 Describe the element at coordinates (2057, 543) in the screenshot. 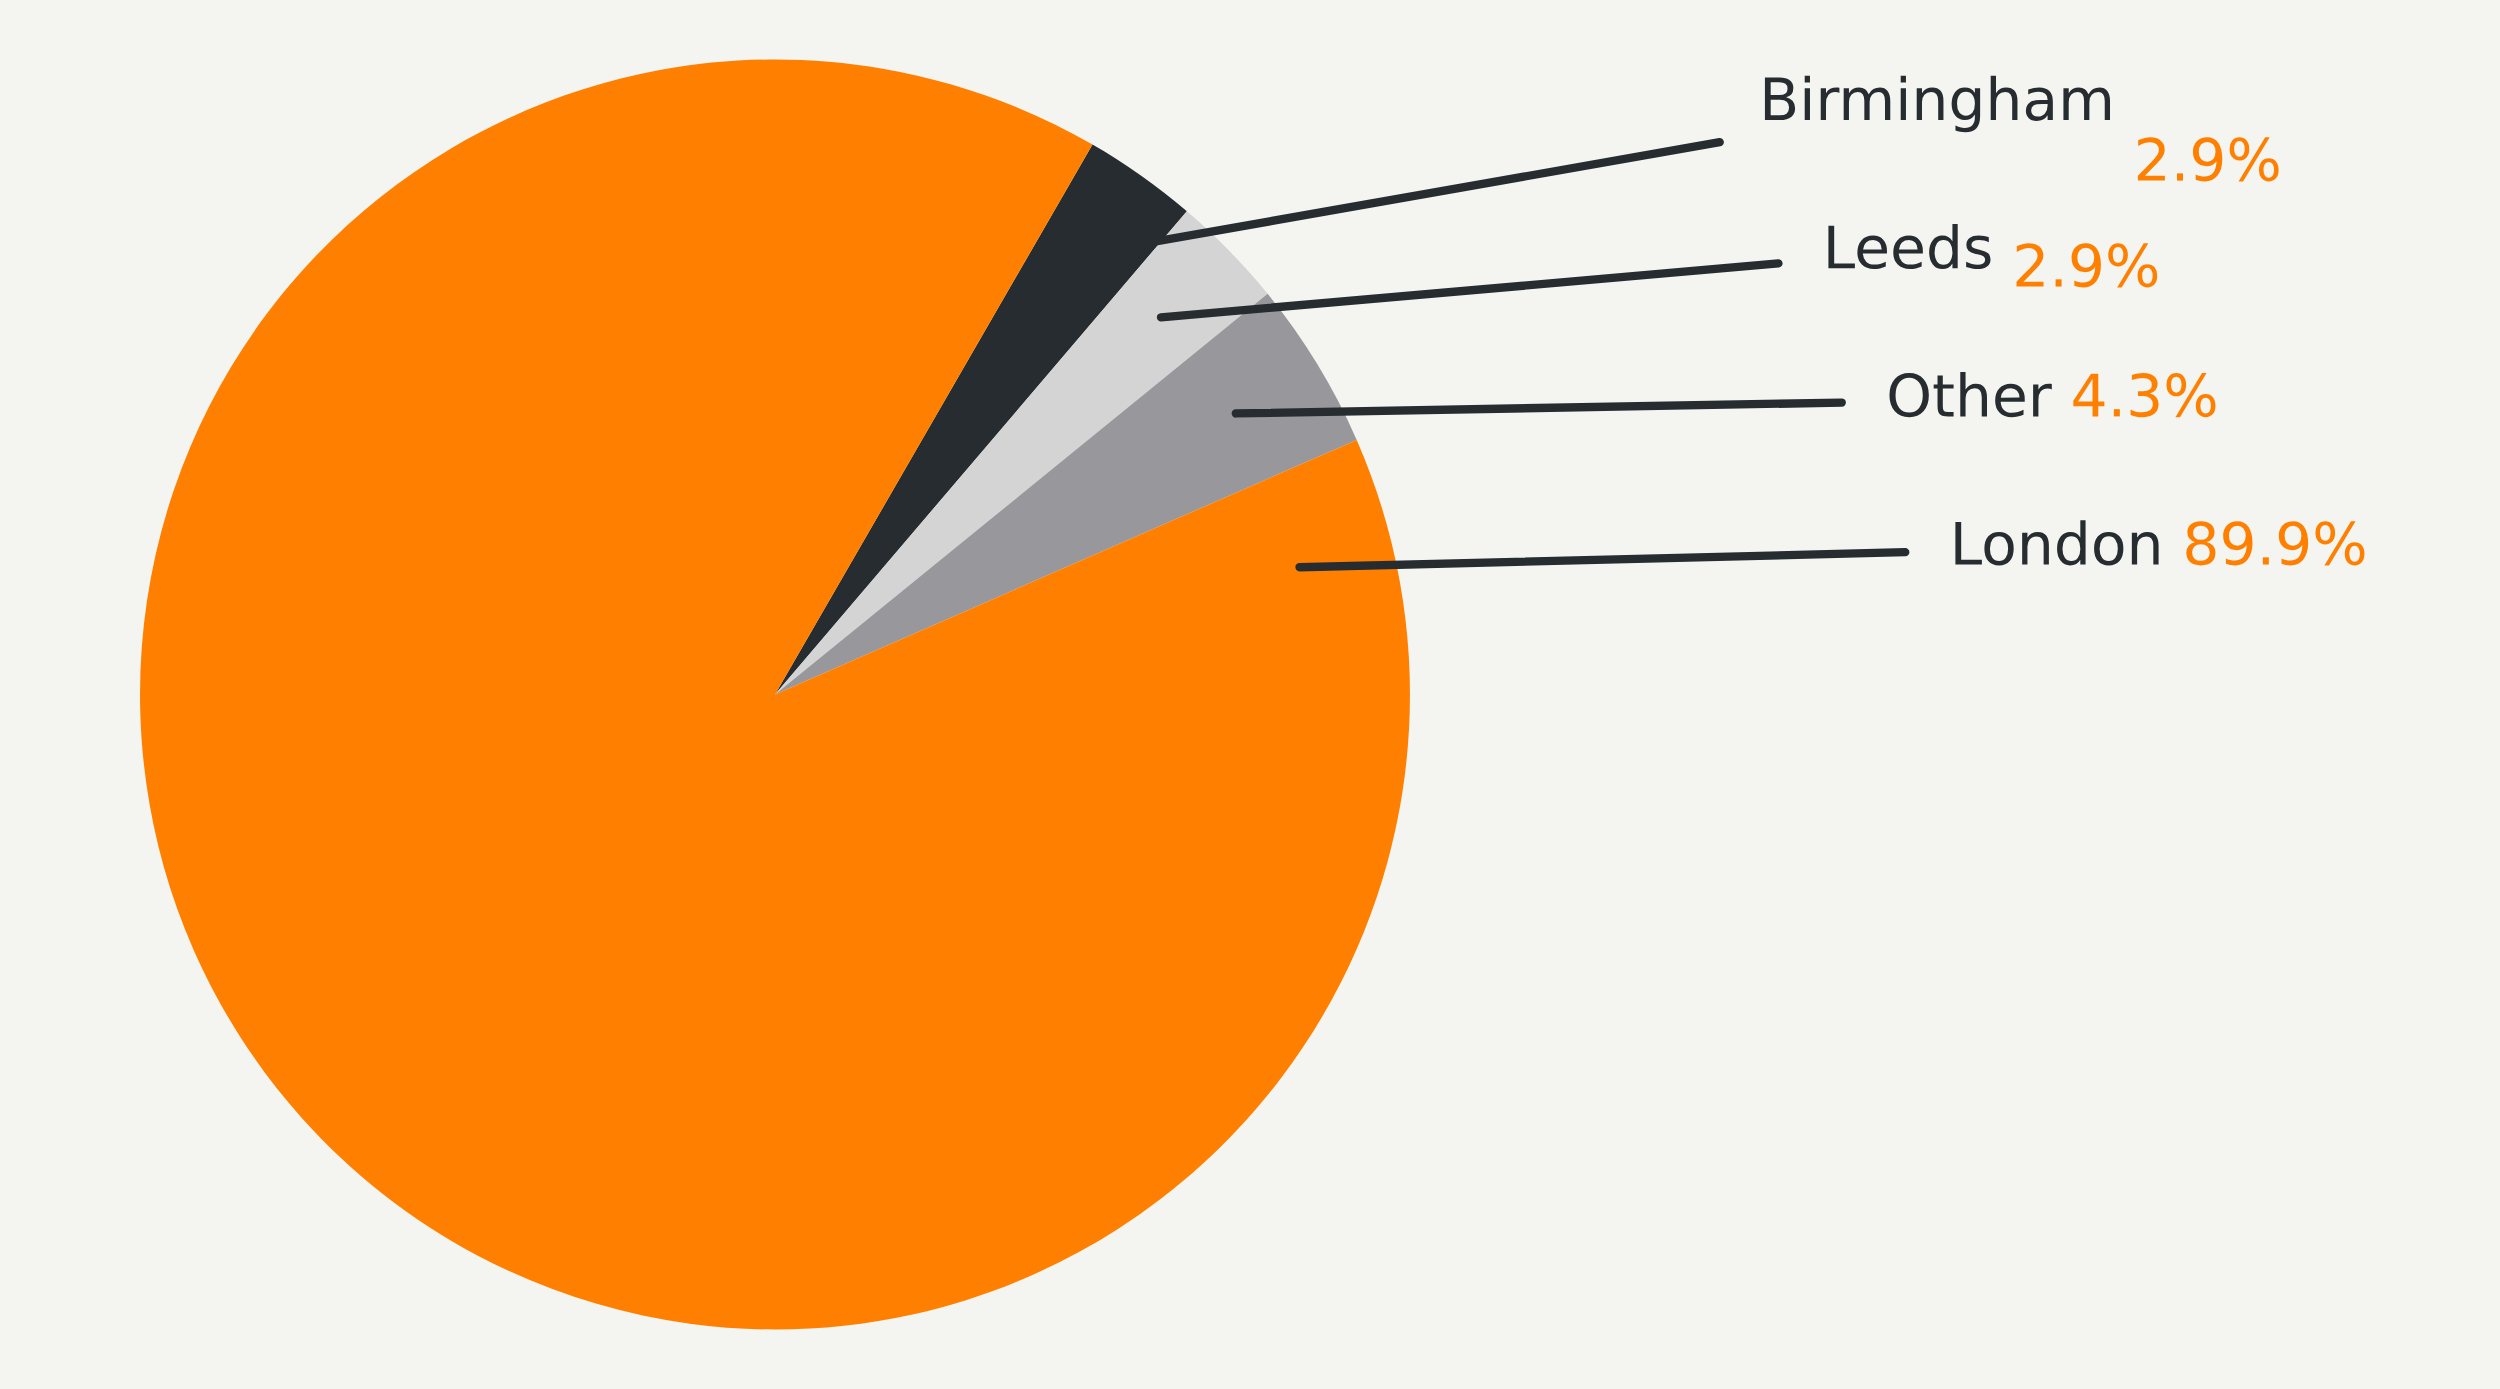

I see `slice-label: London` at that location.